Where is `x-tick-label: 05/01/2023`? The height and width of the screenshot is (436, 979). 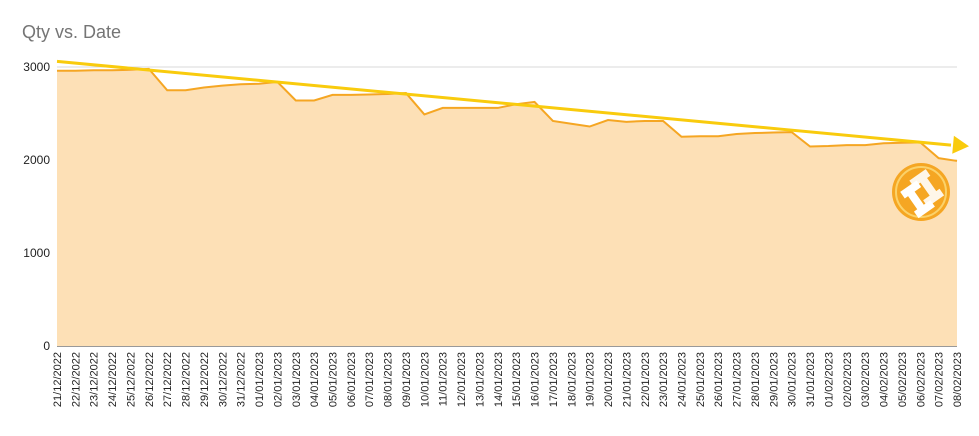 x-tick-label: 05/01/2023 is located at coordinates (334, 379).